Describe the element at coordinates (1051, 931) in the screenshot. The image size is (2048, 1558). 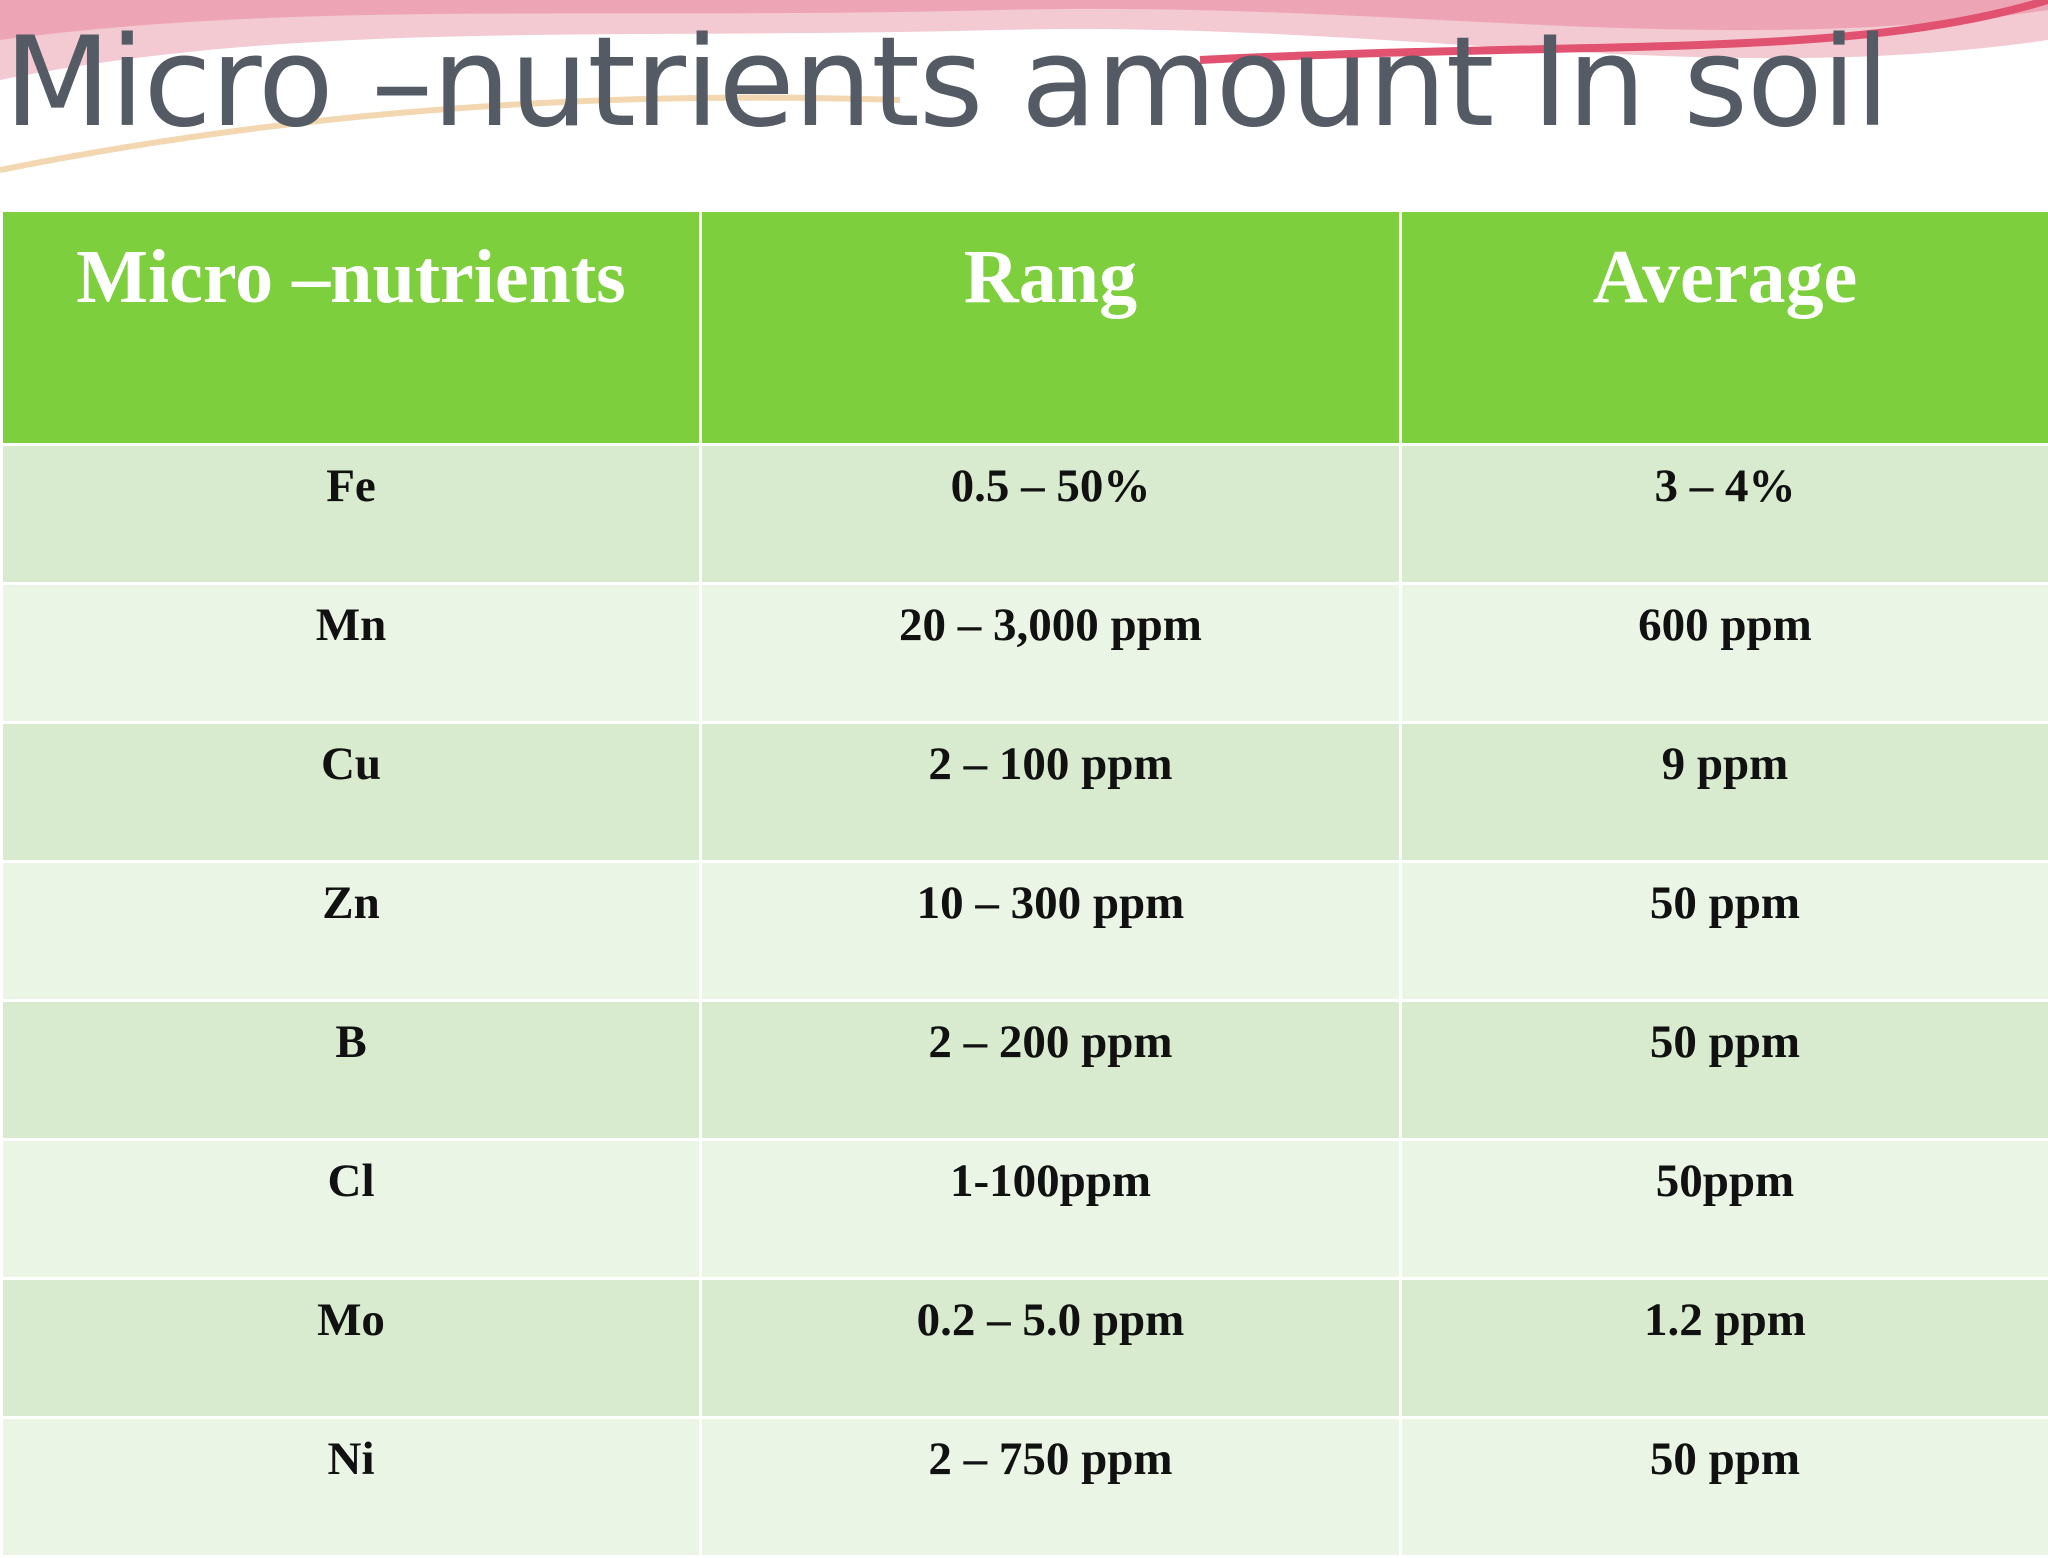
I see `table-cell: 10 – 300 ppm` at that location.